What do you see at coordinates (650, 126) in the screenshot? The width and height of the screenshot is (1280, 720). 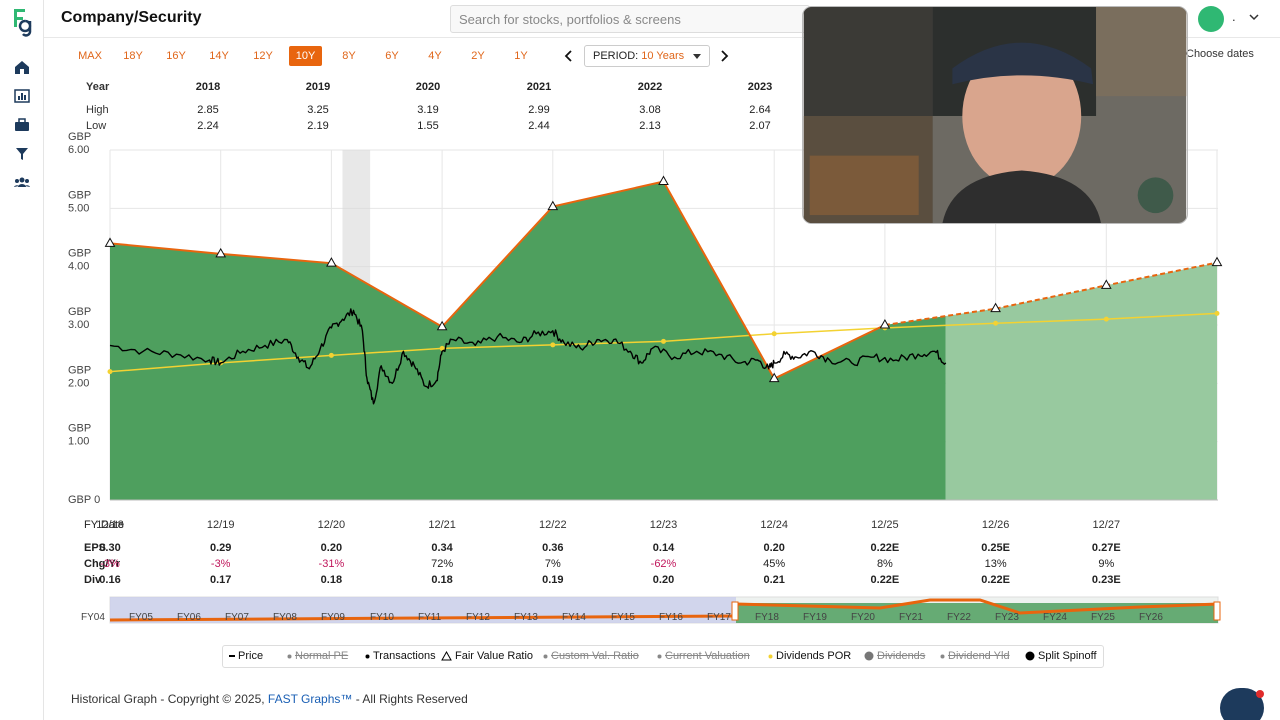 I see `low-cell: 2.13` at bounding box center [650, 126].